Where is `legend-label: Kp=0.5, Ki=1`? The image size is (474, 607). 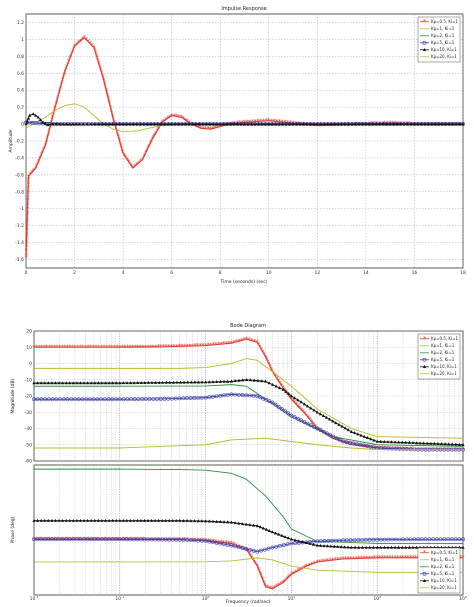
legend-label: Kp=0.5, Ki=1 is located at coordinates (445, 21).